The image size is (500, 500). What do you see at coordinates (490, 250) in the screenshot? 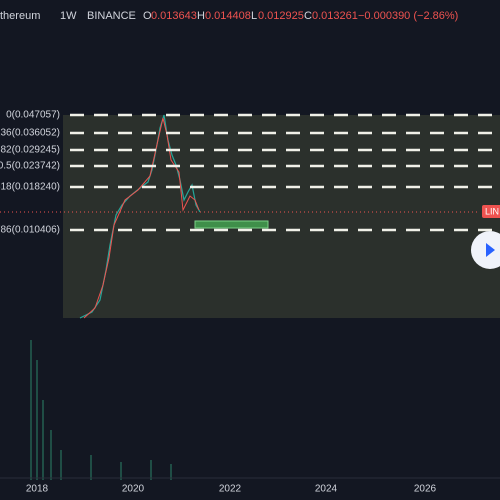
I see `play-icon` at bounding box center [490, 250].